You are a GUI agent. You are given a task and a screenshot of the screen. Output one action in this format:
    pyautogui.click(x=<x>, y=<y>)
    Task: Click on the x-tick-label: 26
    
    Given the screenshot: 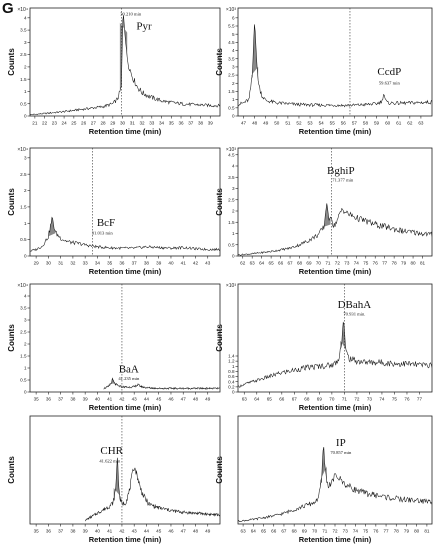 What is the action you would take?
    pyautogui.click(x=84, y=123)
    